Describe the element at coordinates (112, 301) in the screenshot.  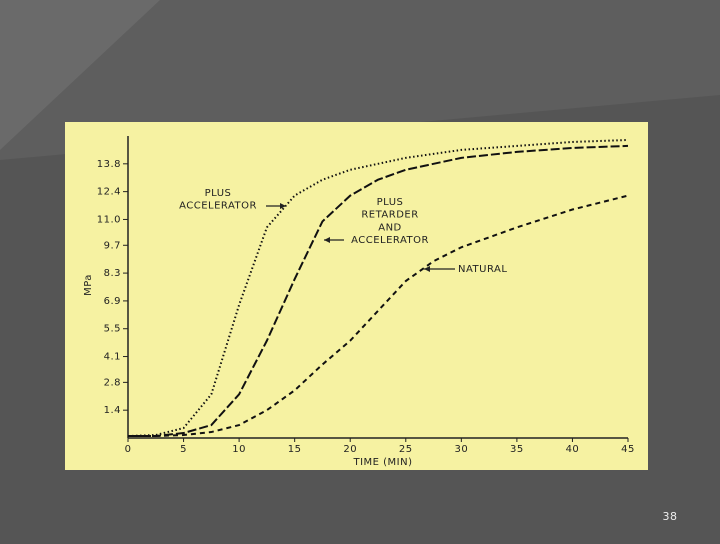
I see `y-tick-label: 6.9` at that location.